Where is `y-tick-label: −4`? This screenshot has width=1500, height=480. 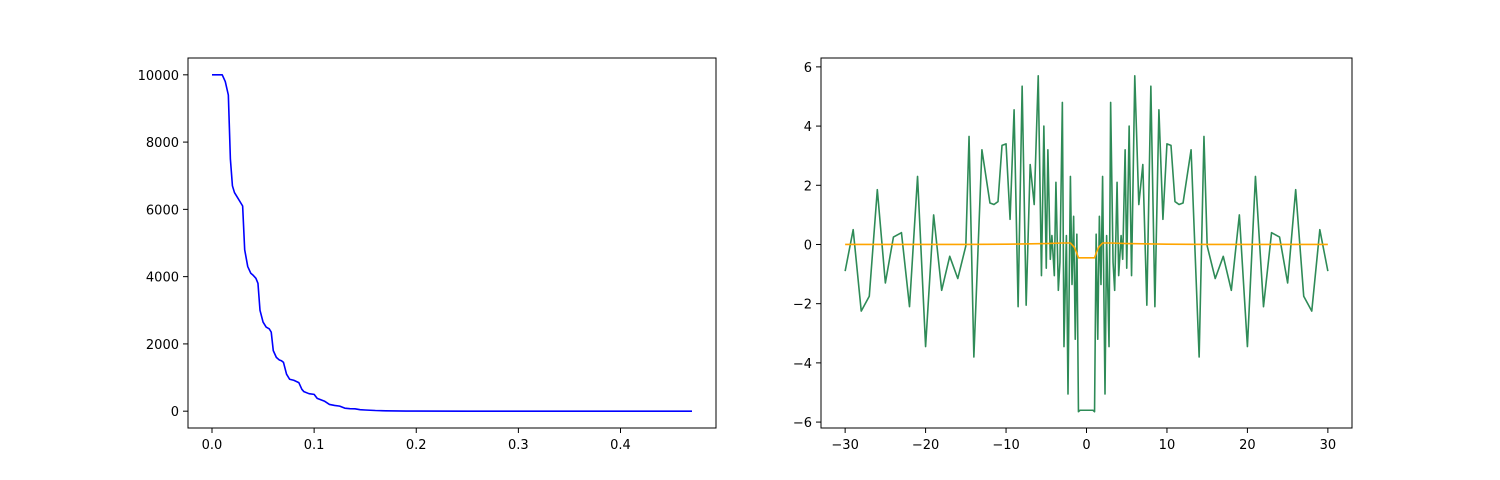
y-tick-label: −4 is located at coordinates (802, 364).